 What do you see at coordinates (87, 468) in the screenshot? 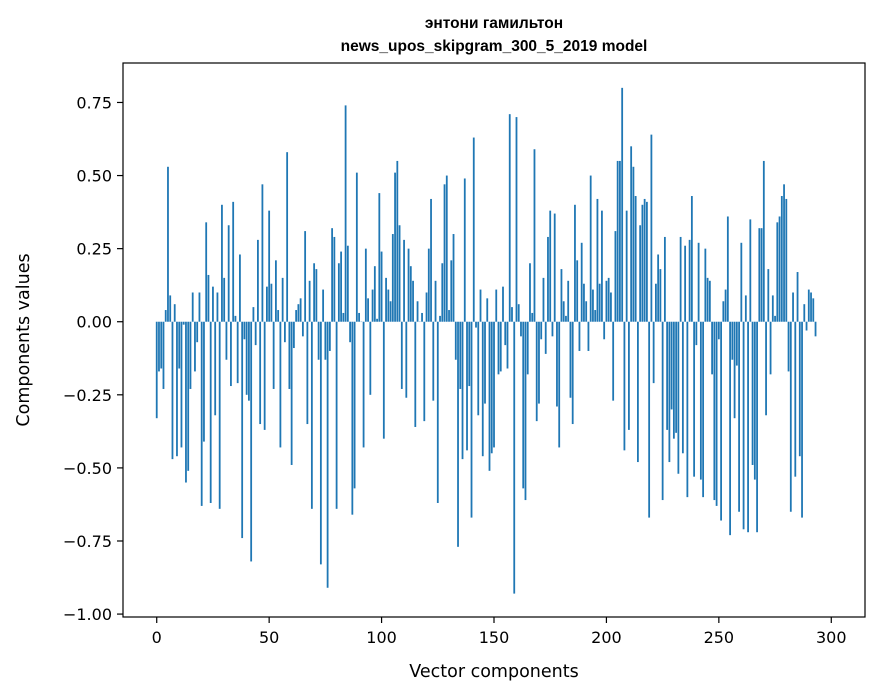
I see `y-tick-label: −0.50` at bounding box center [87, 468].